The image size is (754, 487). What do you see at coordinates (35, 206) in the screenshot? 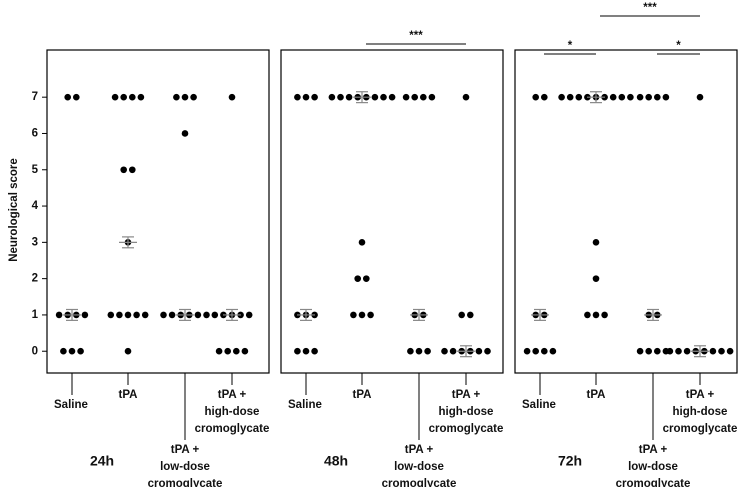
I see `y-tick-label: 4` at bounding box center [35, 206].